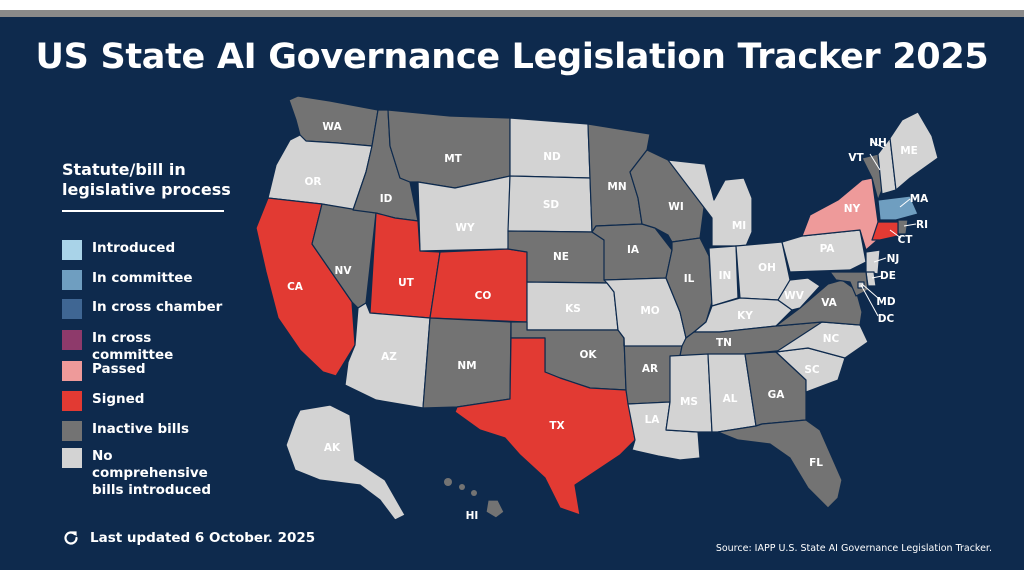  I want to click on legend-heading: Statute/bill in legislative process, so click(146, 179).